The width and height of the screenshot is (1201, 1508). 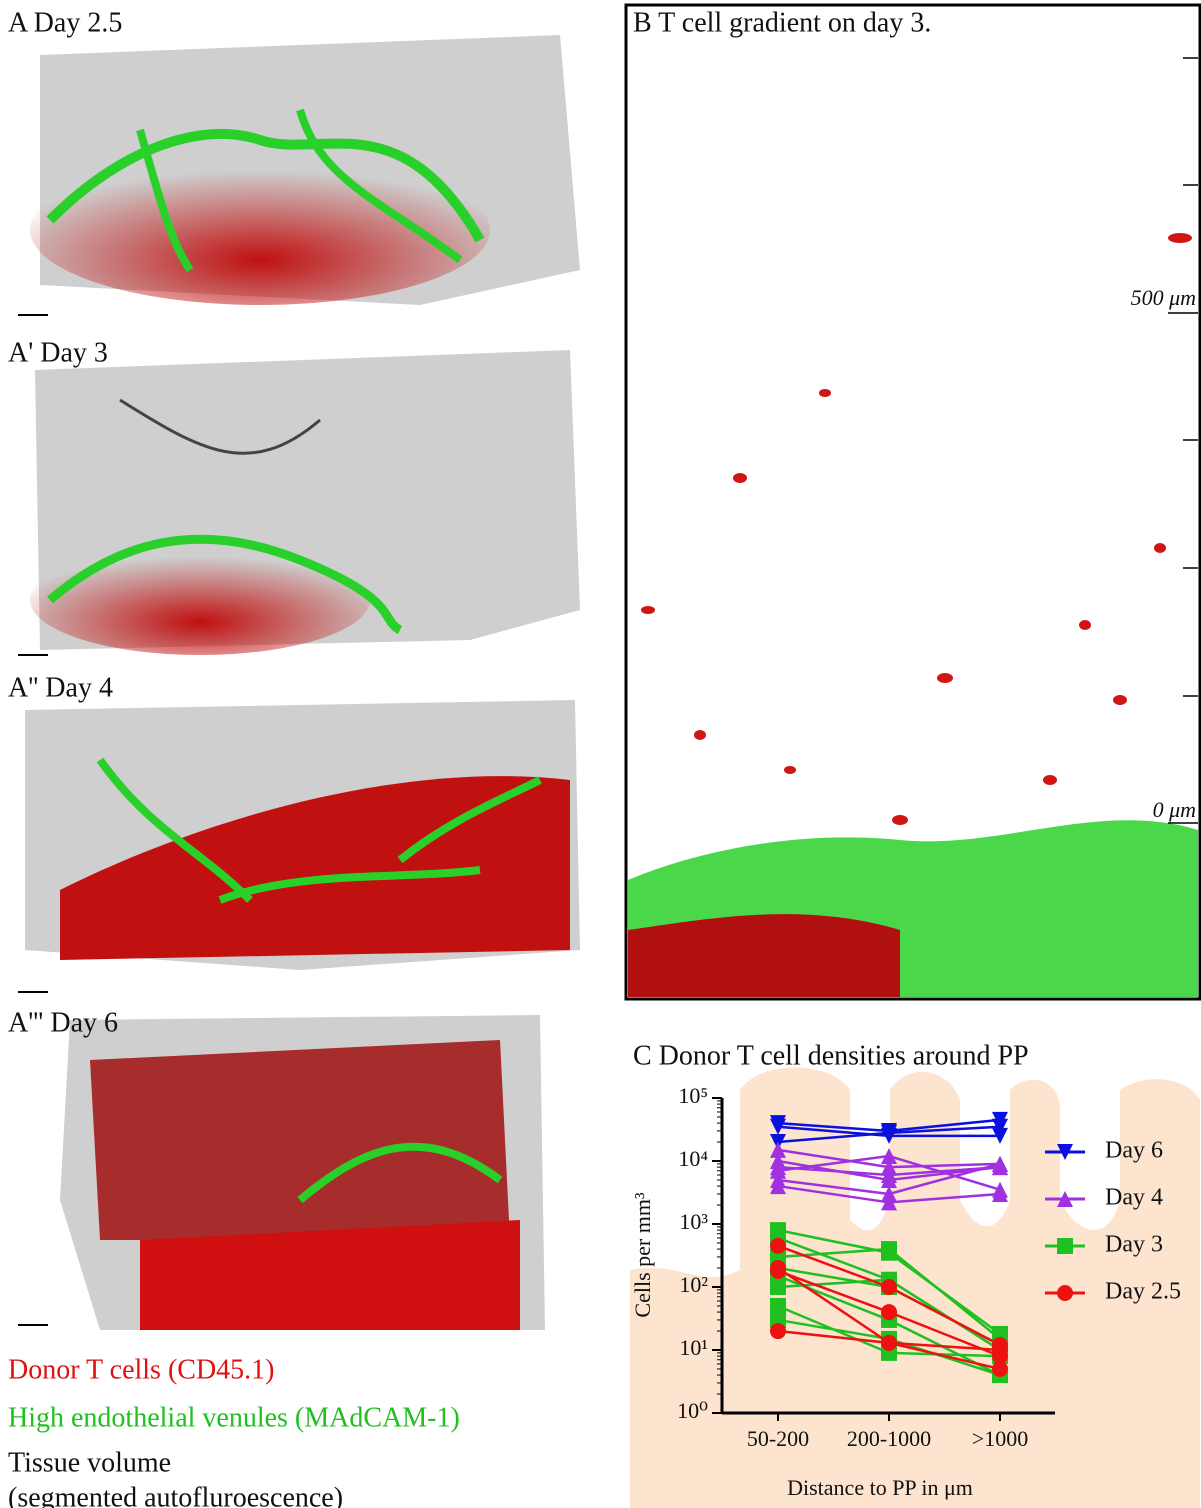 I want to click on image-a3, so click(x=299, y=846).